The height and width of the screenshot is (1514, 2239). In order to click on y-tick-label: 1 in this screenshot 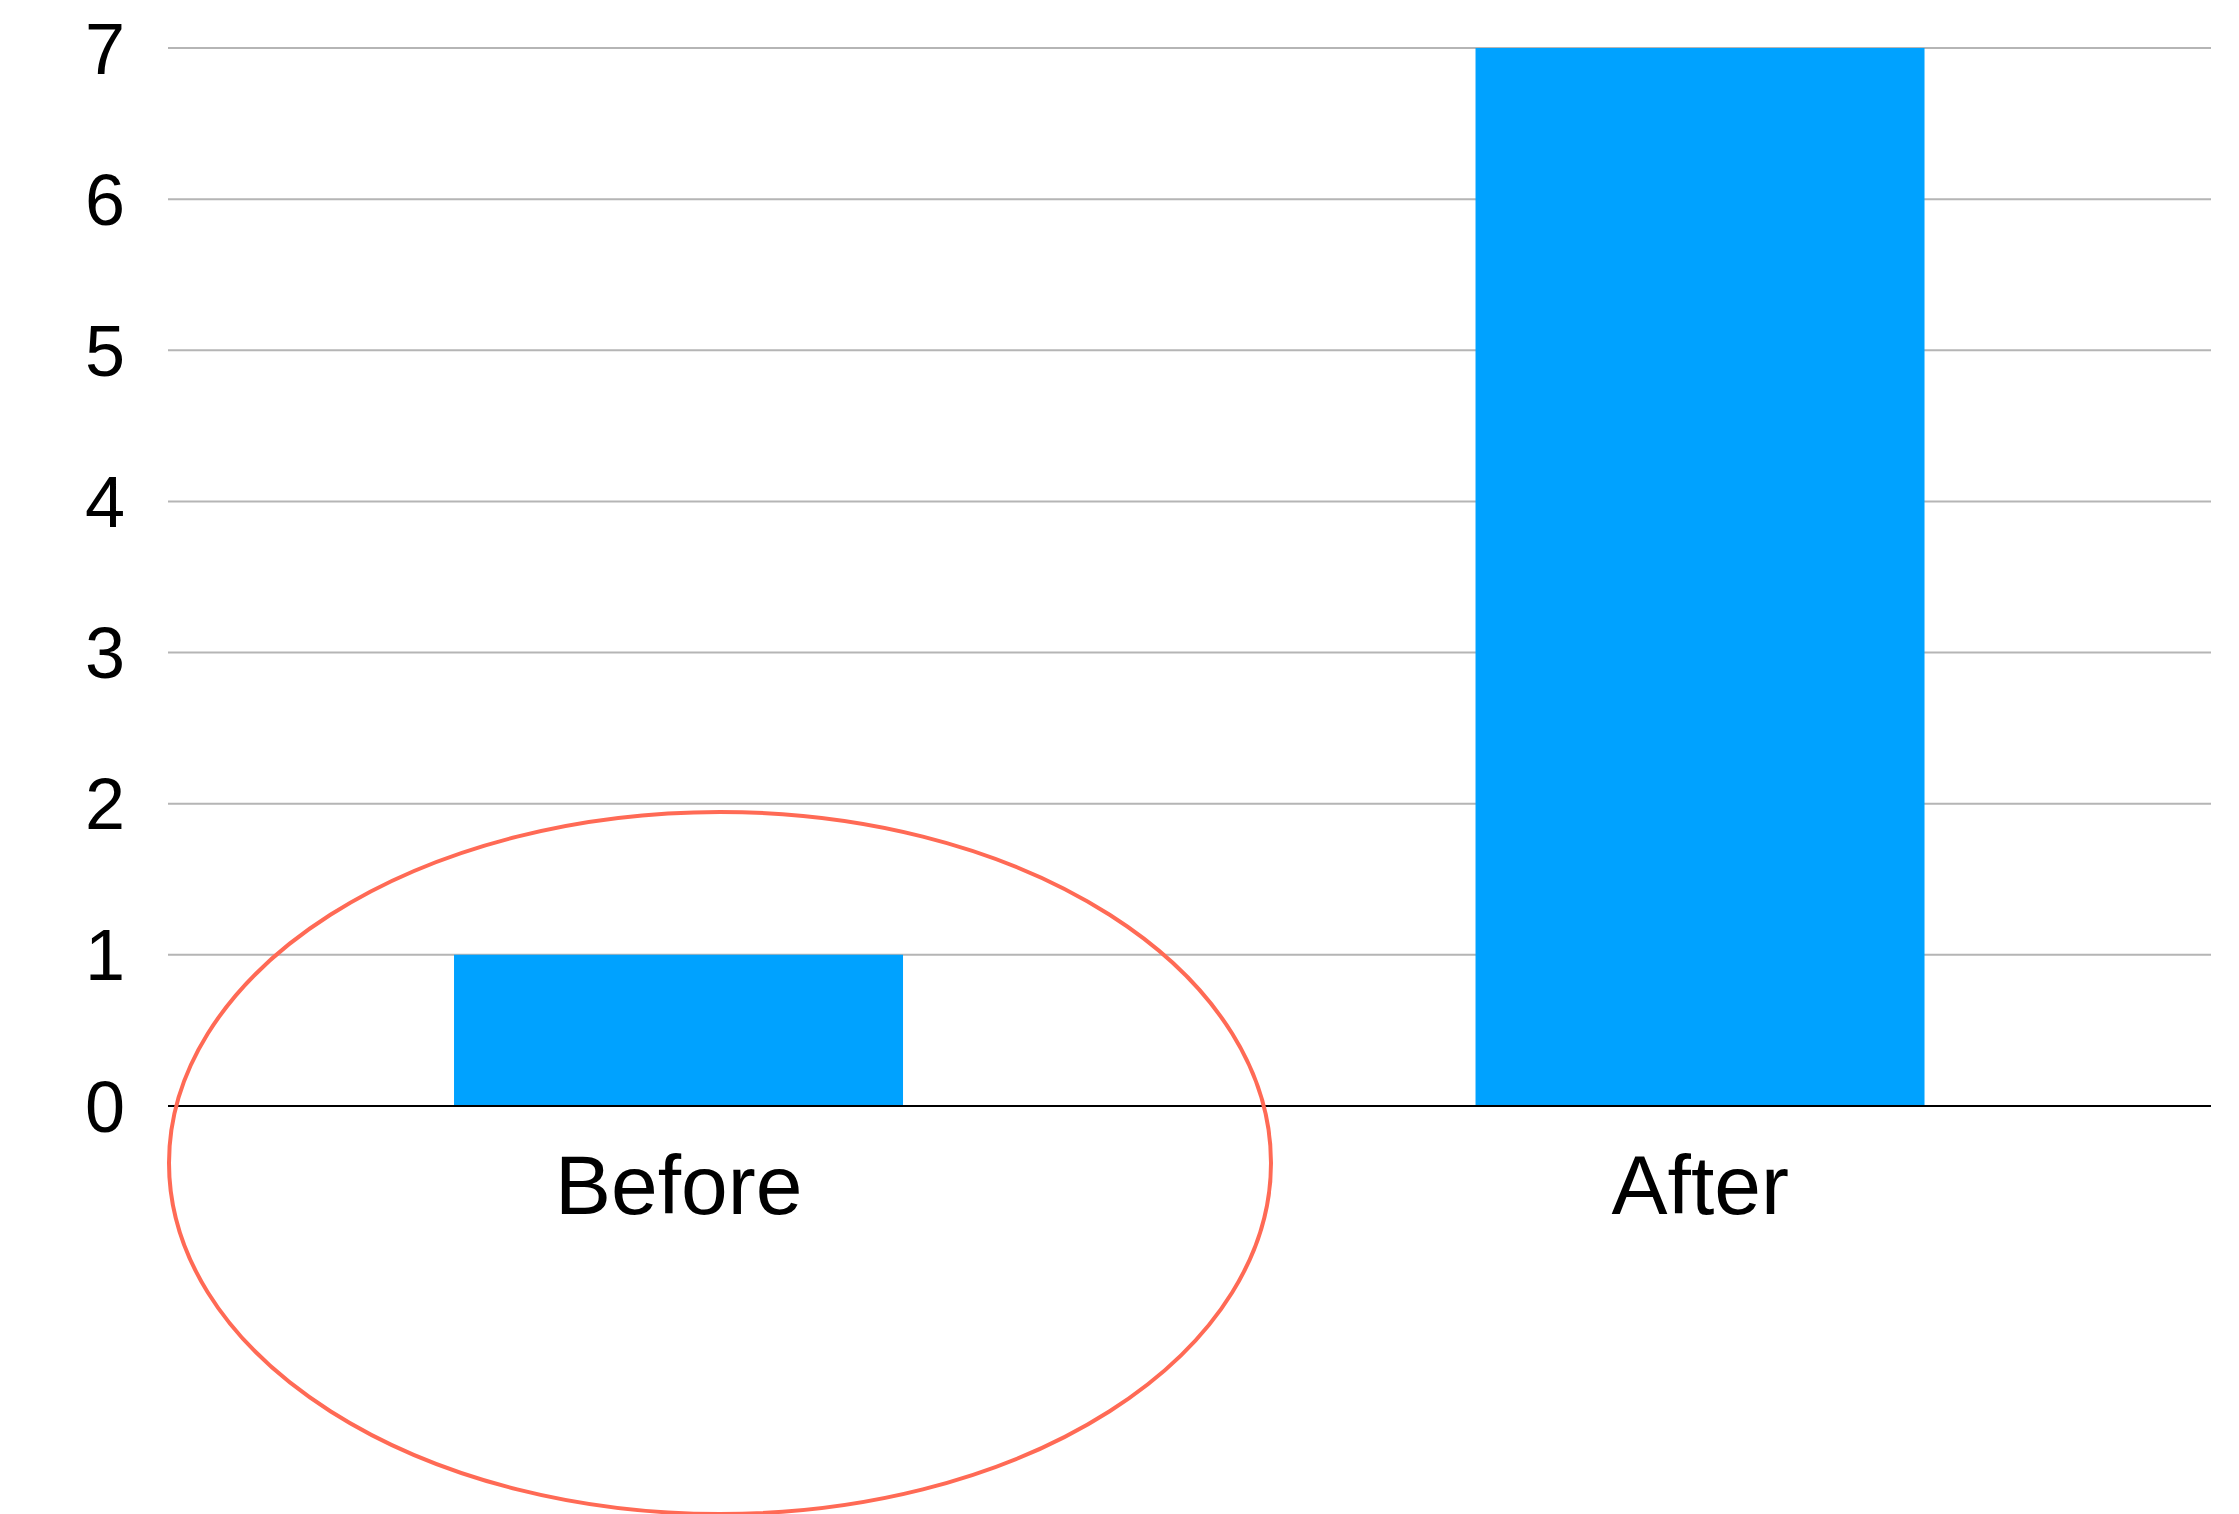, I will do `click(105, 955)`.